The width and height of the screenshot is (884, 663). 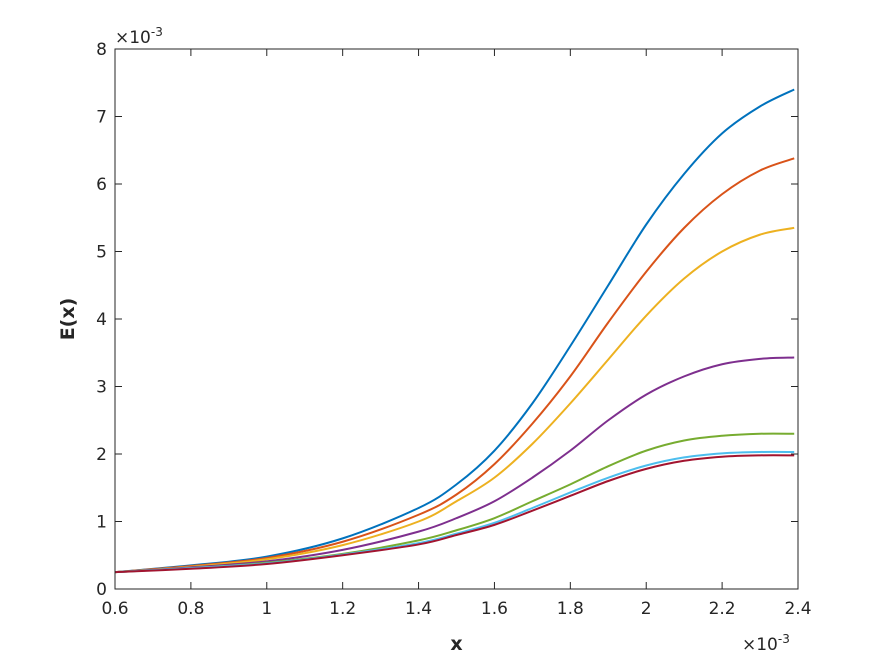 What do you see at coordinates (418, 609) in the screenshot?
I see `x-tick-label: 1.4` at bounding box center [418, 609].